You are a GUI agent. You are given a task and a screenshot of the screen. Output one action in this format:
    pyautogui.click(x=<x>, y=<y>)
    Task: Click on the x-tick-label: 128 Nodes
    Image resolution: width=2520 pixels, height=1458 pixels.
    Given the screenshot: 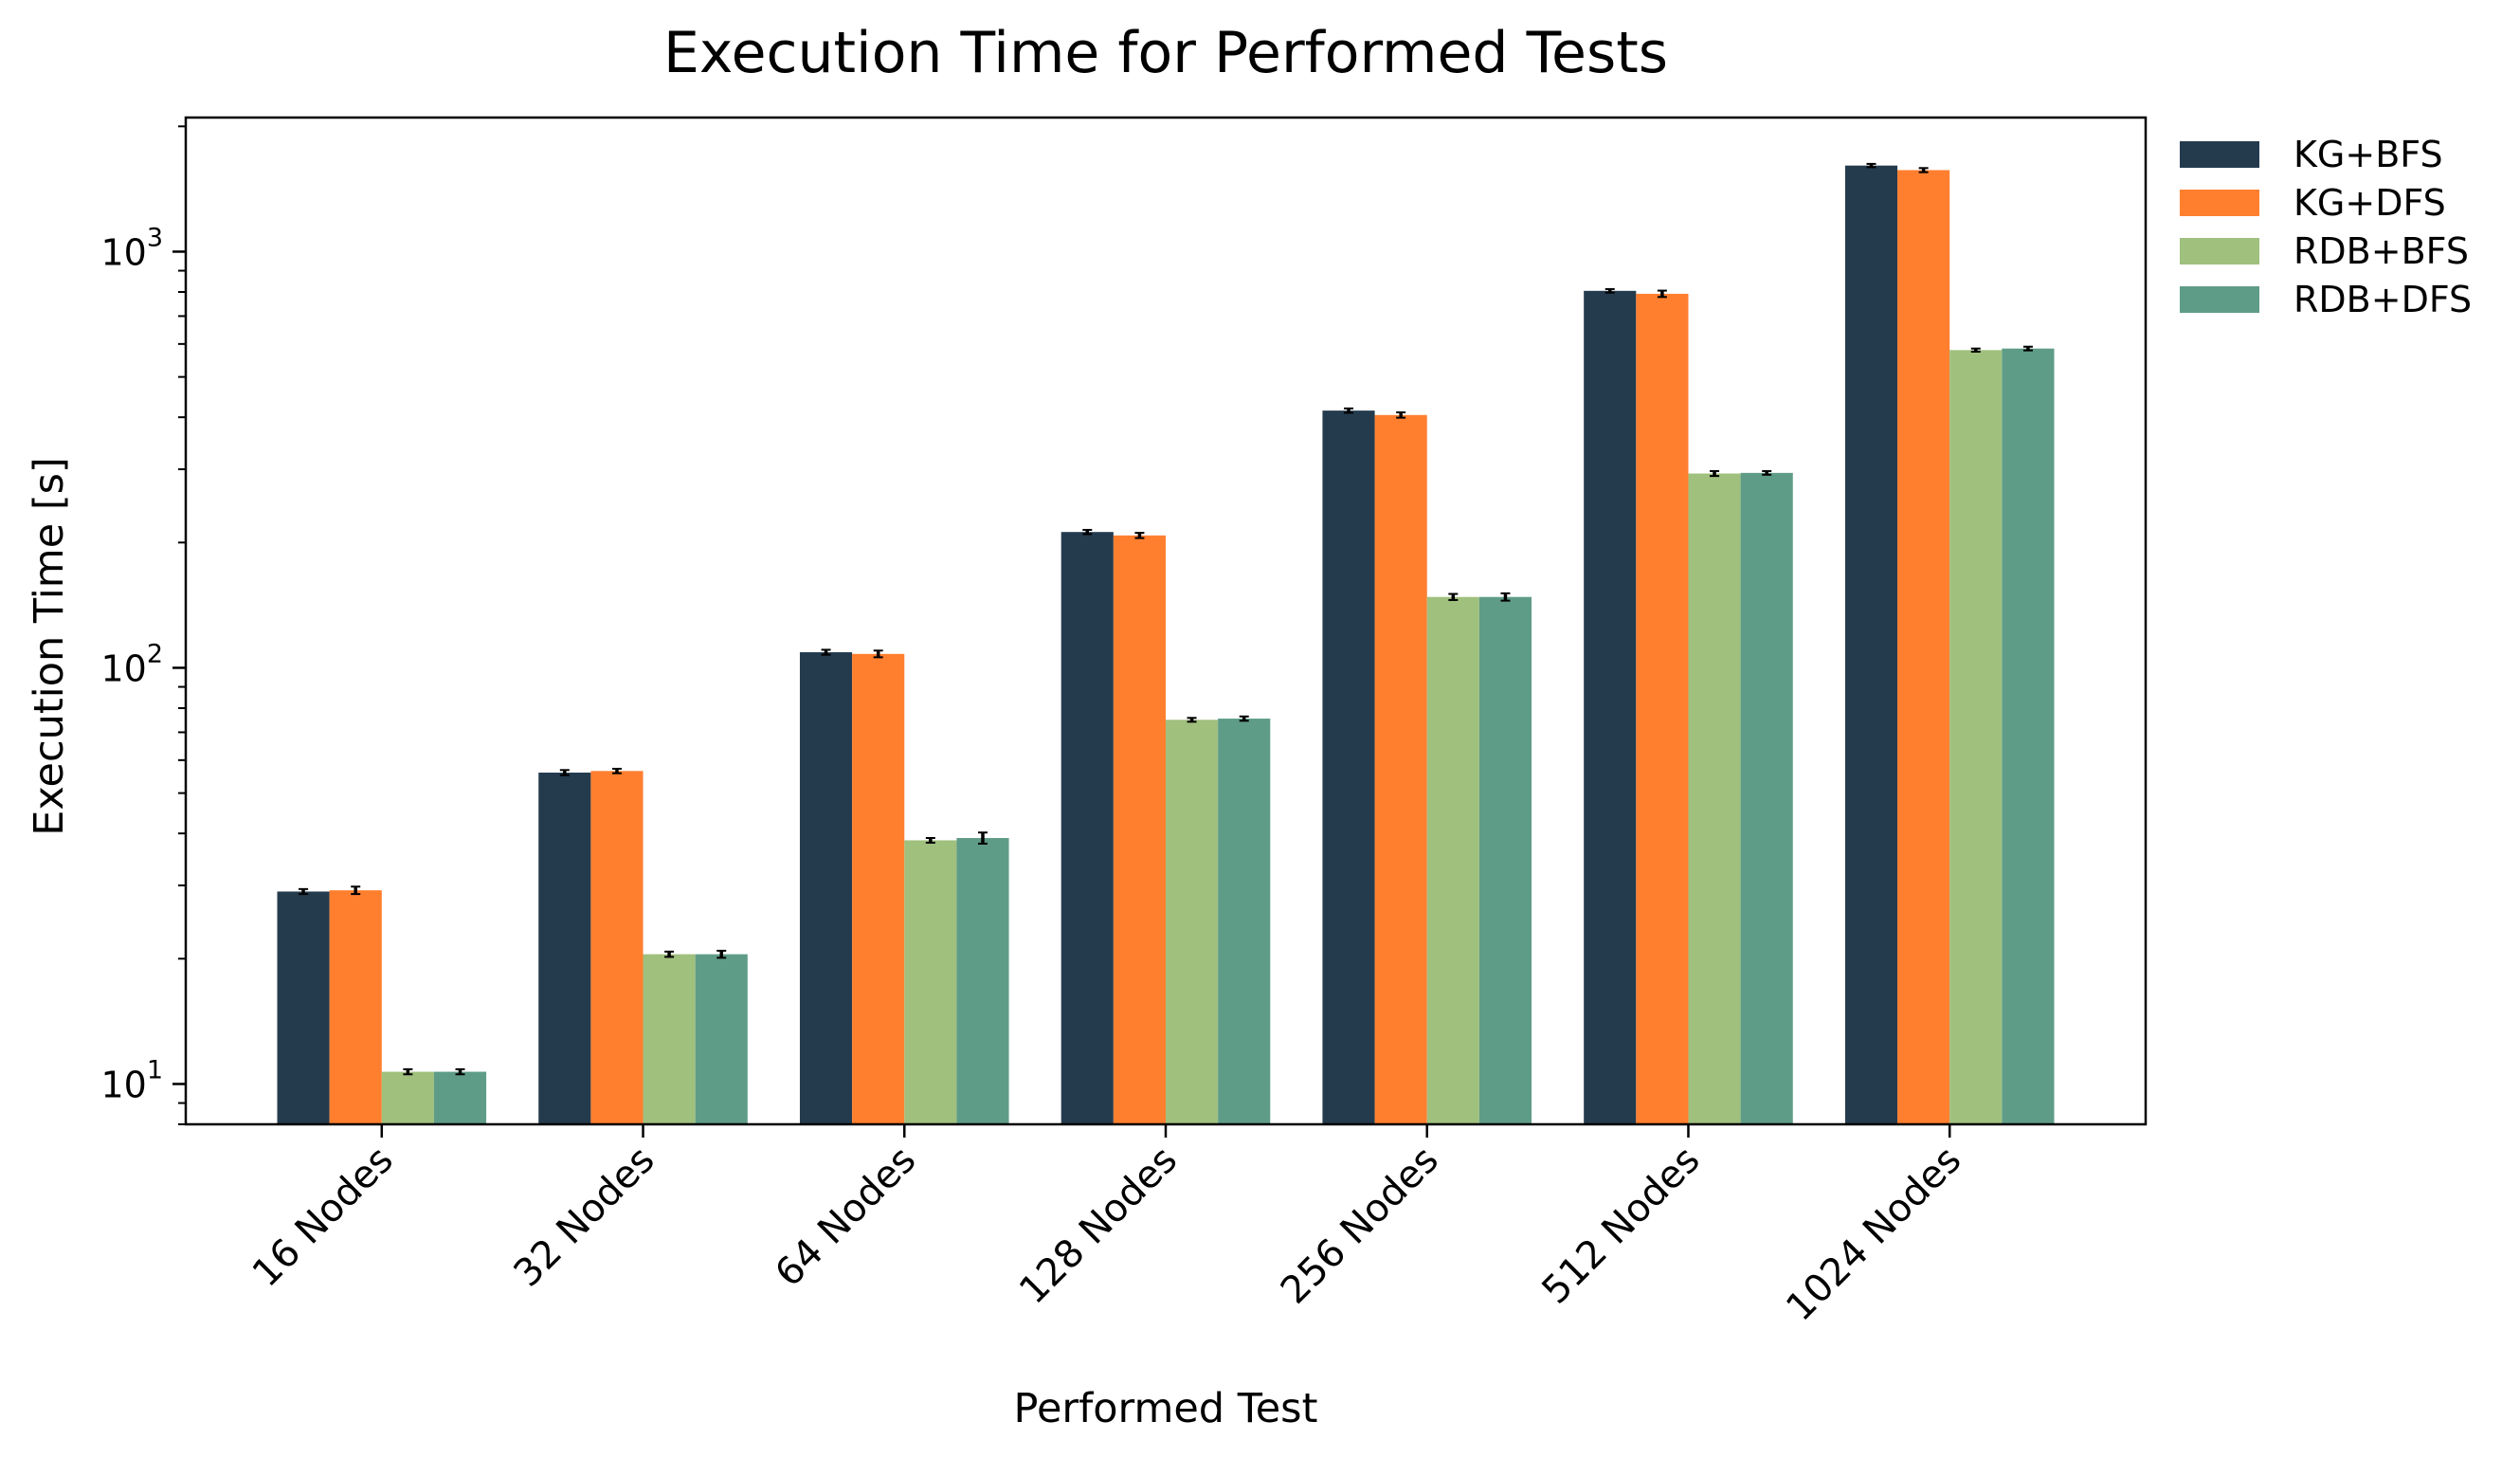 What is the action you would take?
    pyautogui.click(x=1098, y=1226)
    